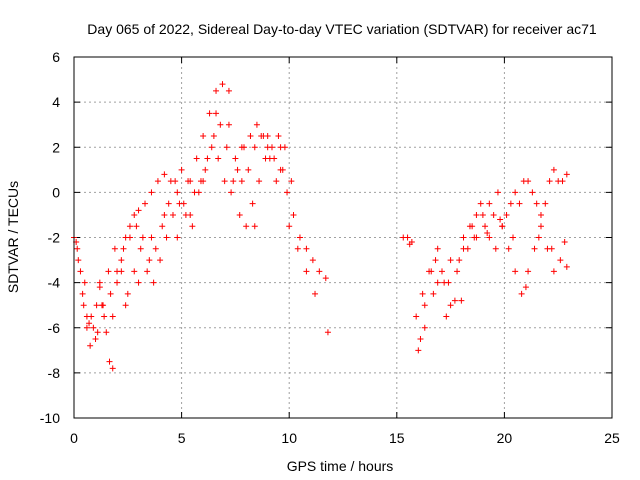  What do you see at coordinates (56, 102) in the screenshot?
I see `y-tick-label: 4` at bounding box center [56, 102].